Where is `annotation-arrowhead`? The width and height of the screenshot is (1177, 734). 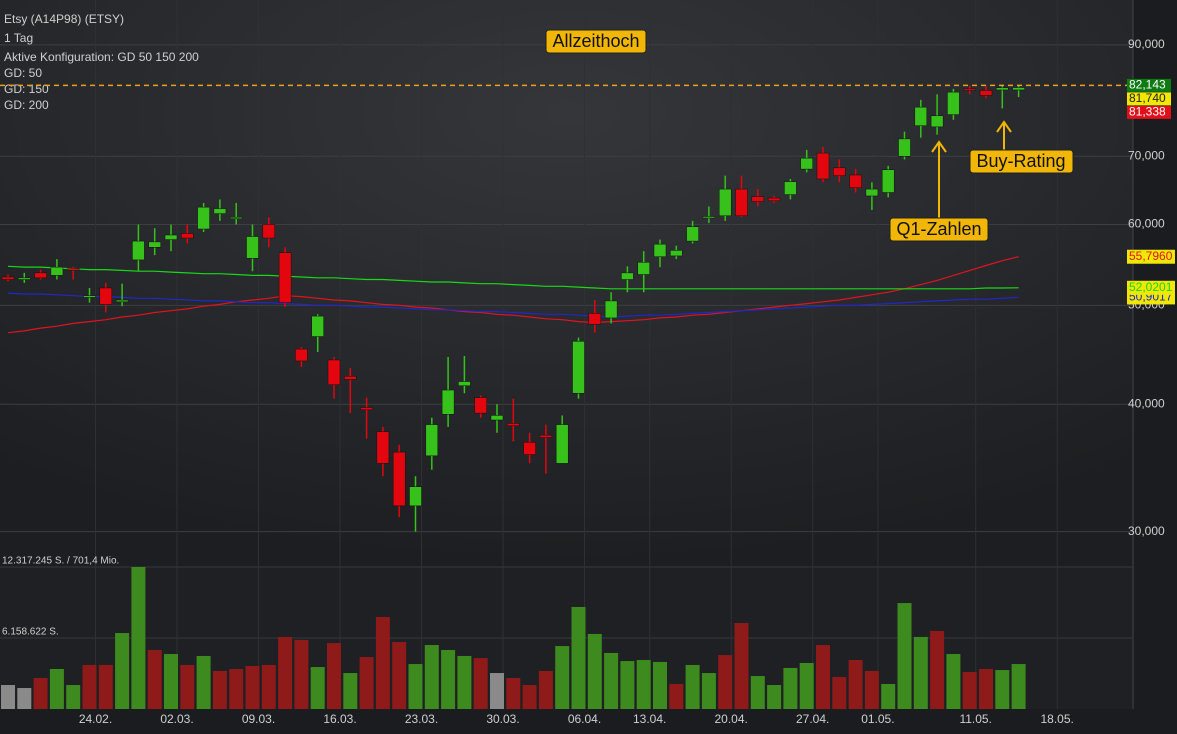 annotation-arrowhead is located at coordinates (1004, 126).